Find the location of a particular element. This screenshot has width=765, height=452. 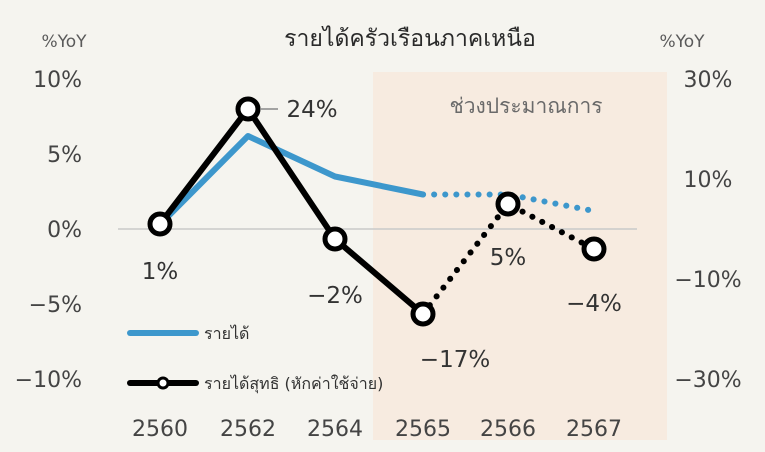

forecast-region-label: ช่วงประมาณการ is located at coordinates (525, 106).